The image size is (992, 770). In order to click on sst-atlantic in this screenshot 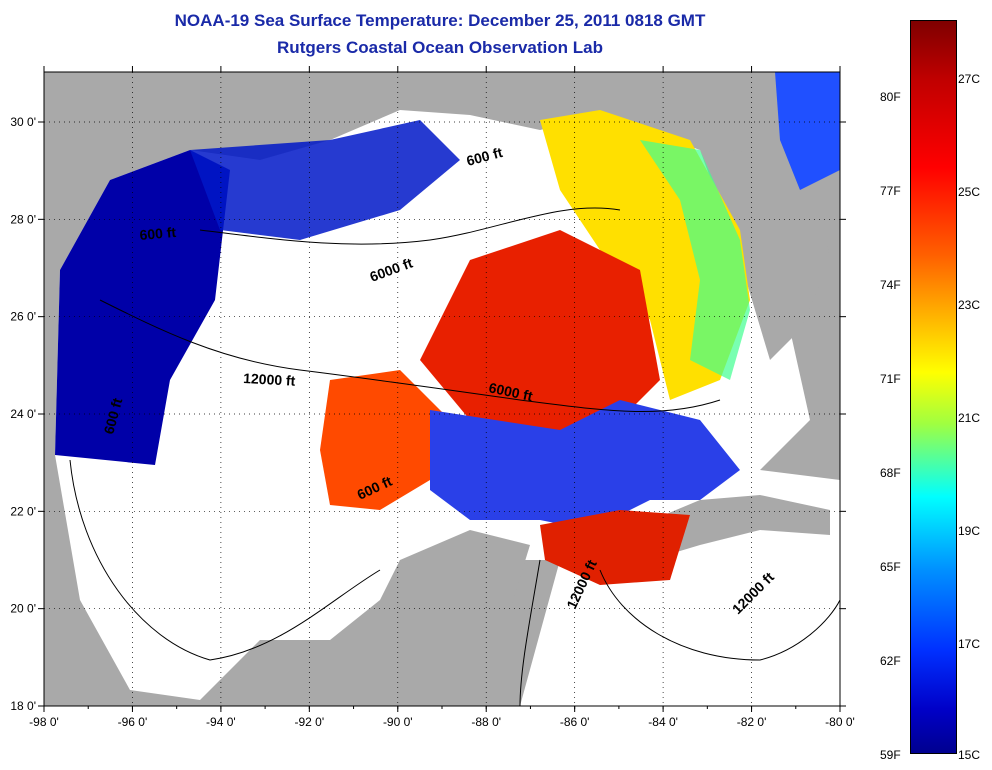, I will do `click(807, 131)`.